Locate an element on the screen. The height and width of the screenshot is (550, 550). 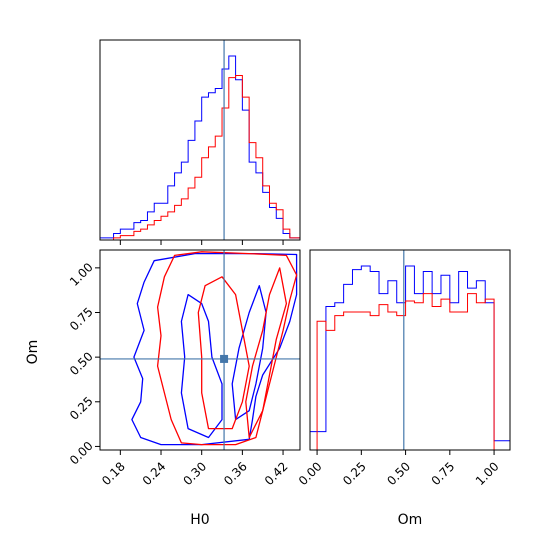
y-tick-label: 0.75 is located at coordinates (81, 319).